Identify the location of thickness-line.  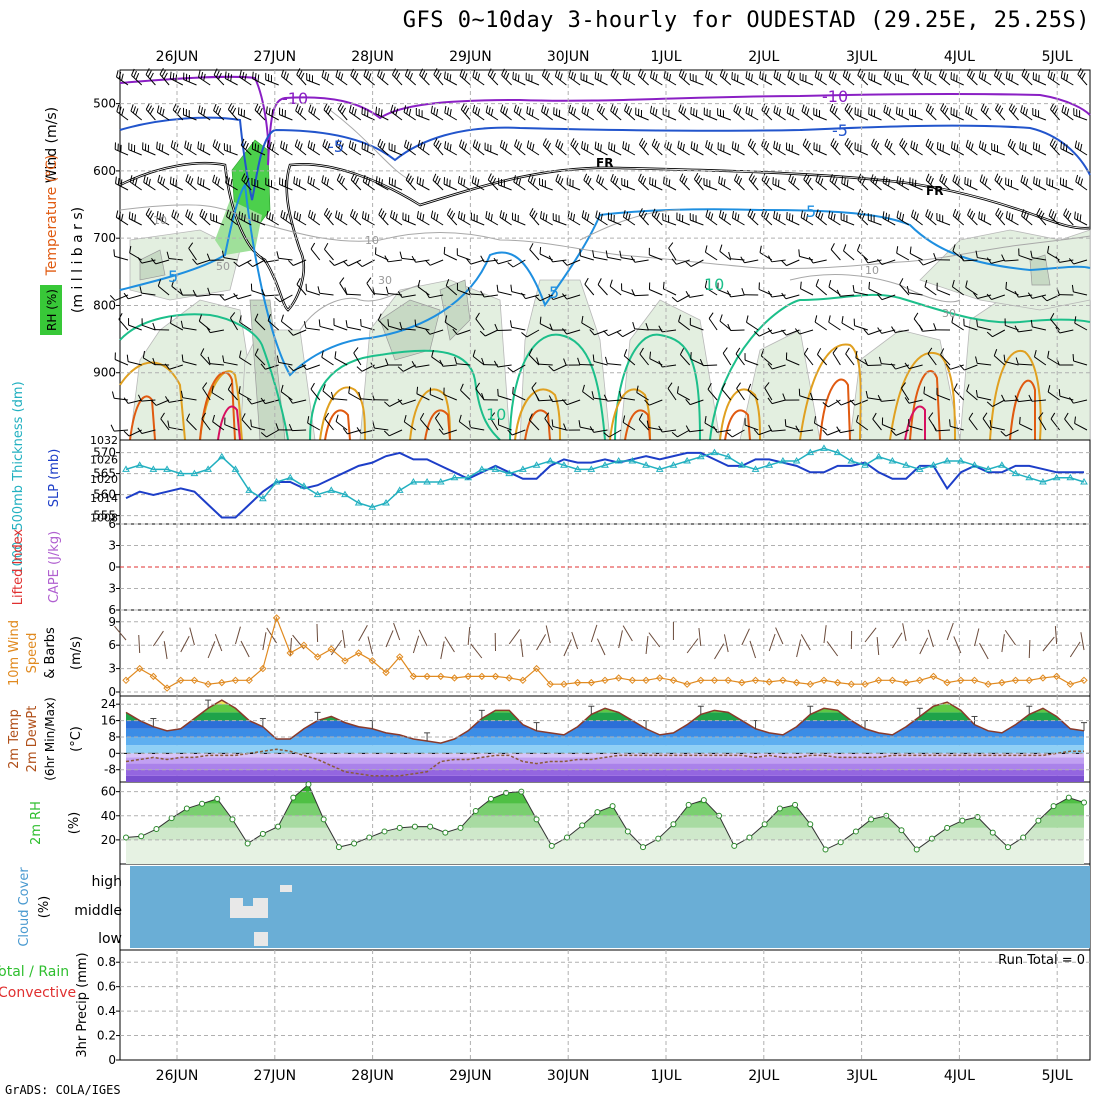
(605, 477).